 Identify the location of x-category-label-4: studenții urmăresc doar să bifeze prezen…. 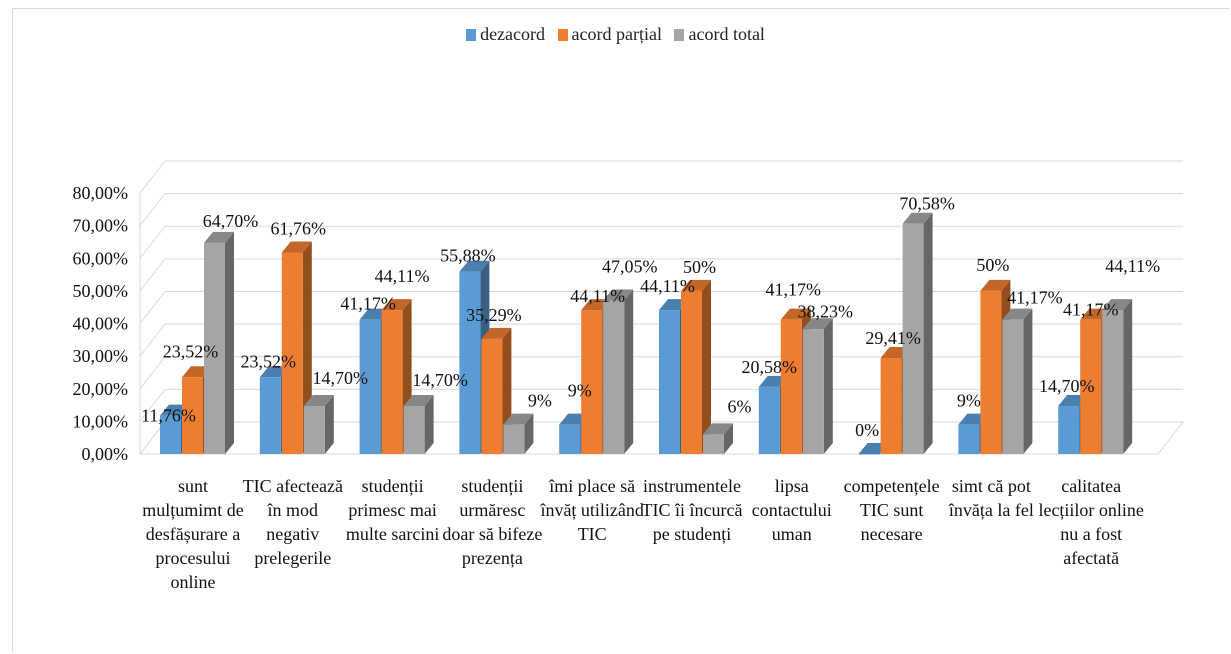
(492, 522).